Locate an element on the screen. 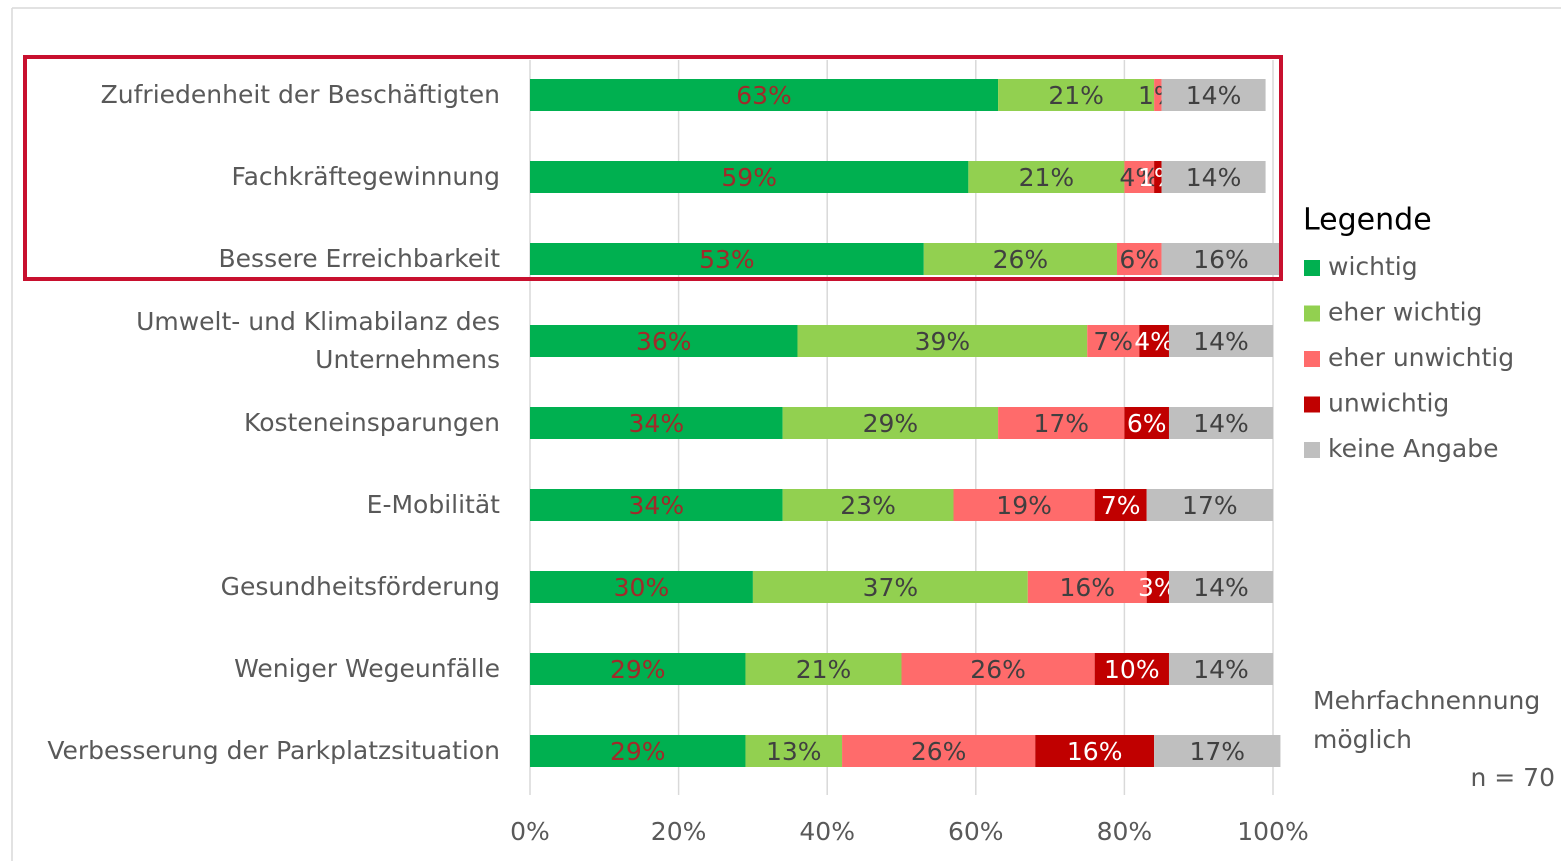 The height and width of the screenshot is (861, 1561). x-tick-label: 40% is located at coordinates (827, 831).